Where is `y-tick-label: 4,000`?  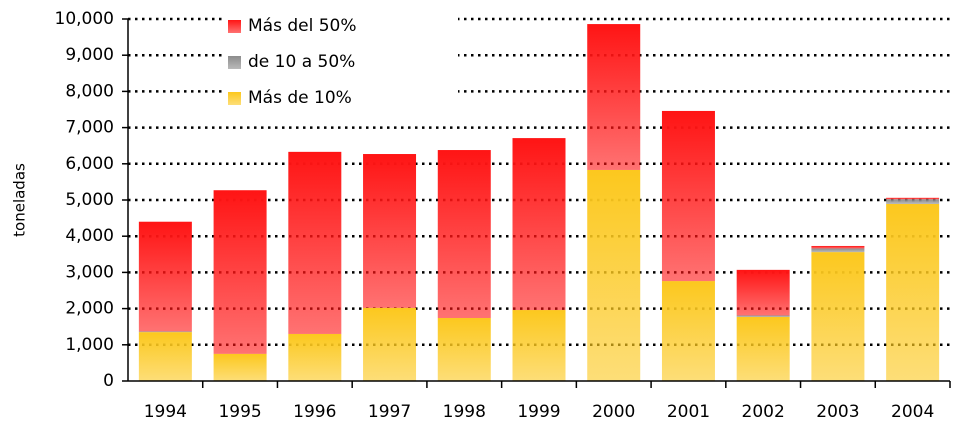
y-tick-label: 4,000 is located at coordinates (89, 236).